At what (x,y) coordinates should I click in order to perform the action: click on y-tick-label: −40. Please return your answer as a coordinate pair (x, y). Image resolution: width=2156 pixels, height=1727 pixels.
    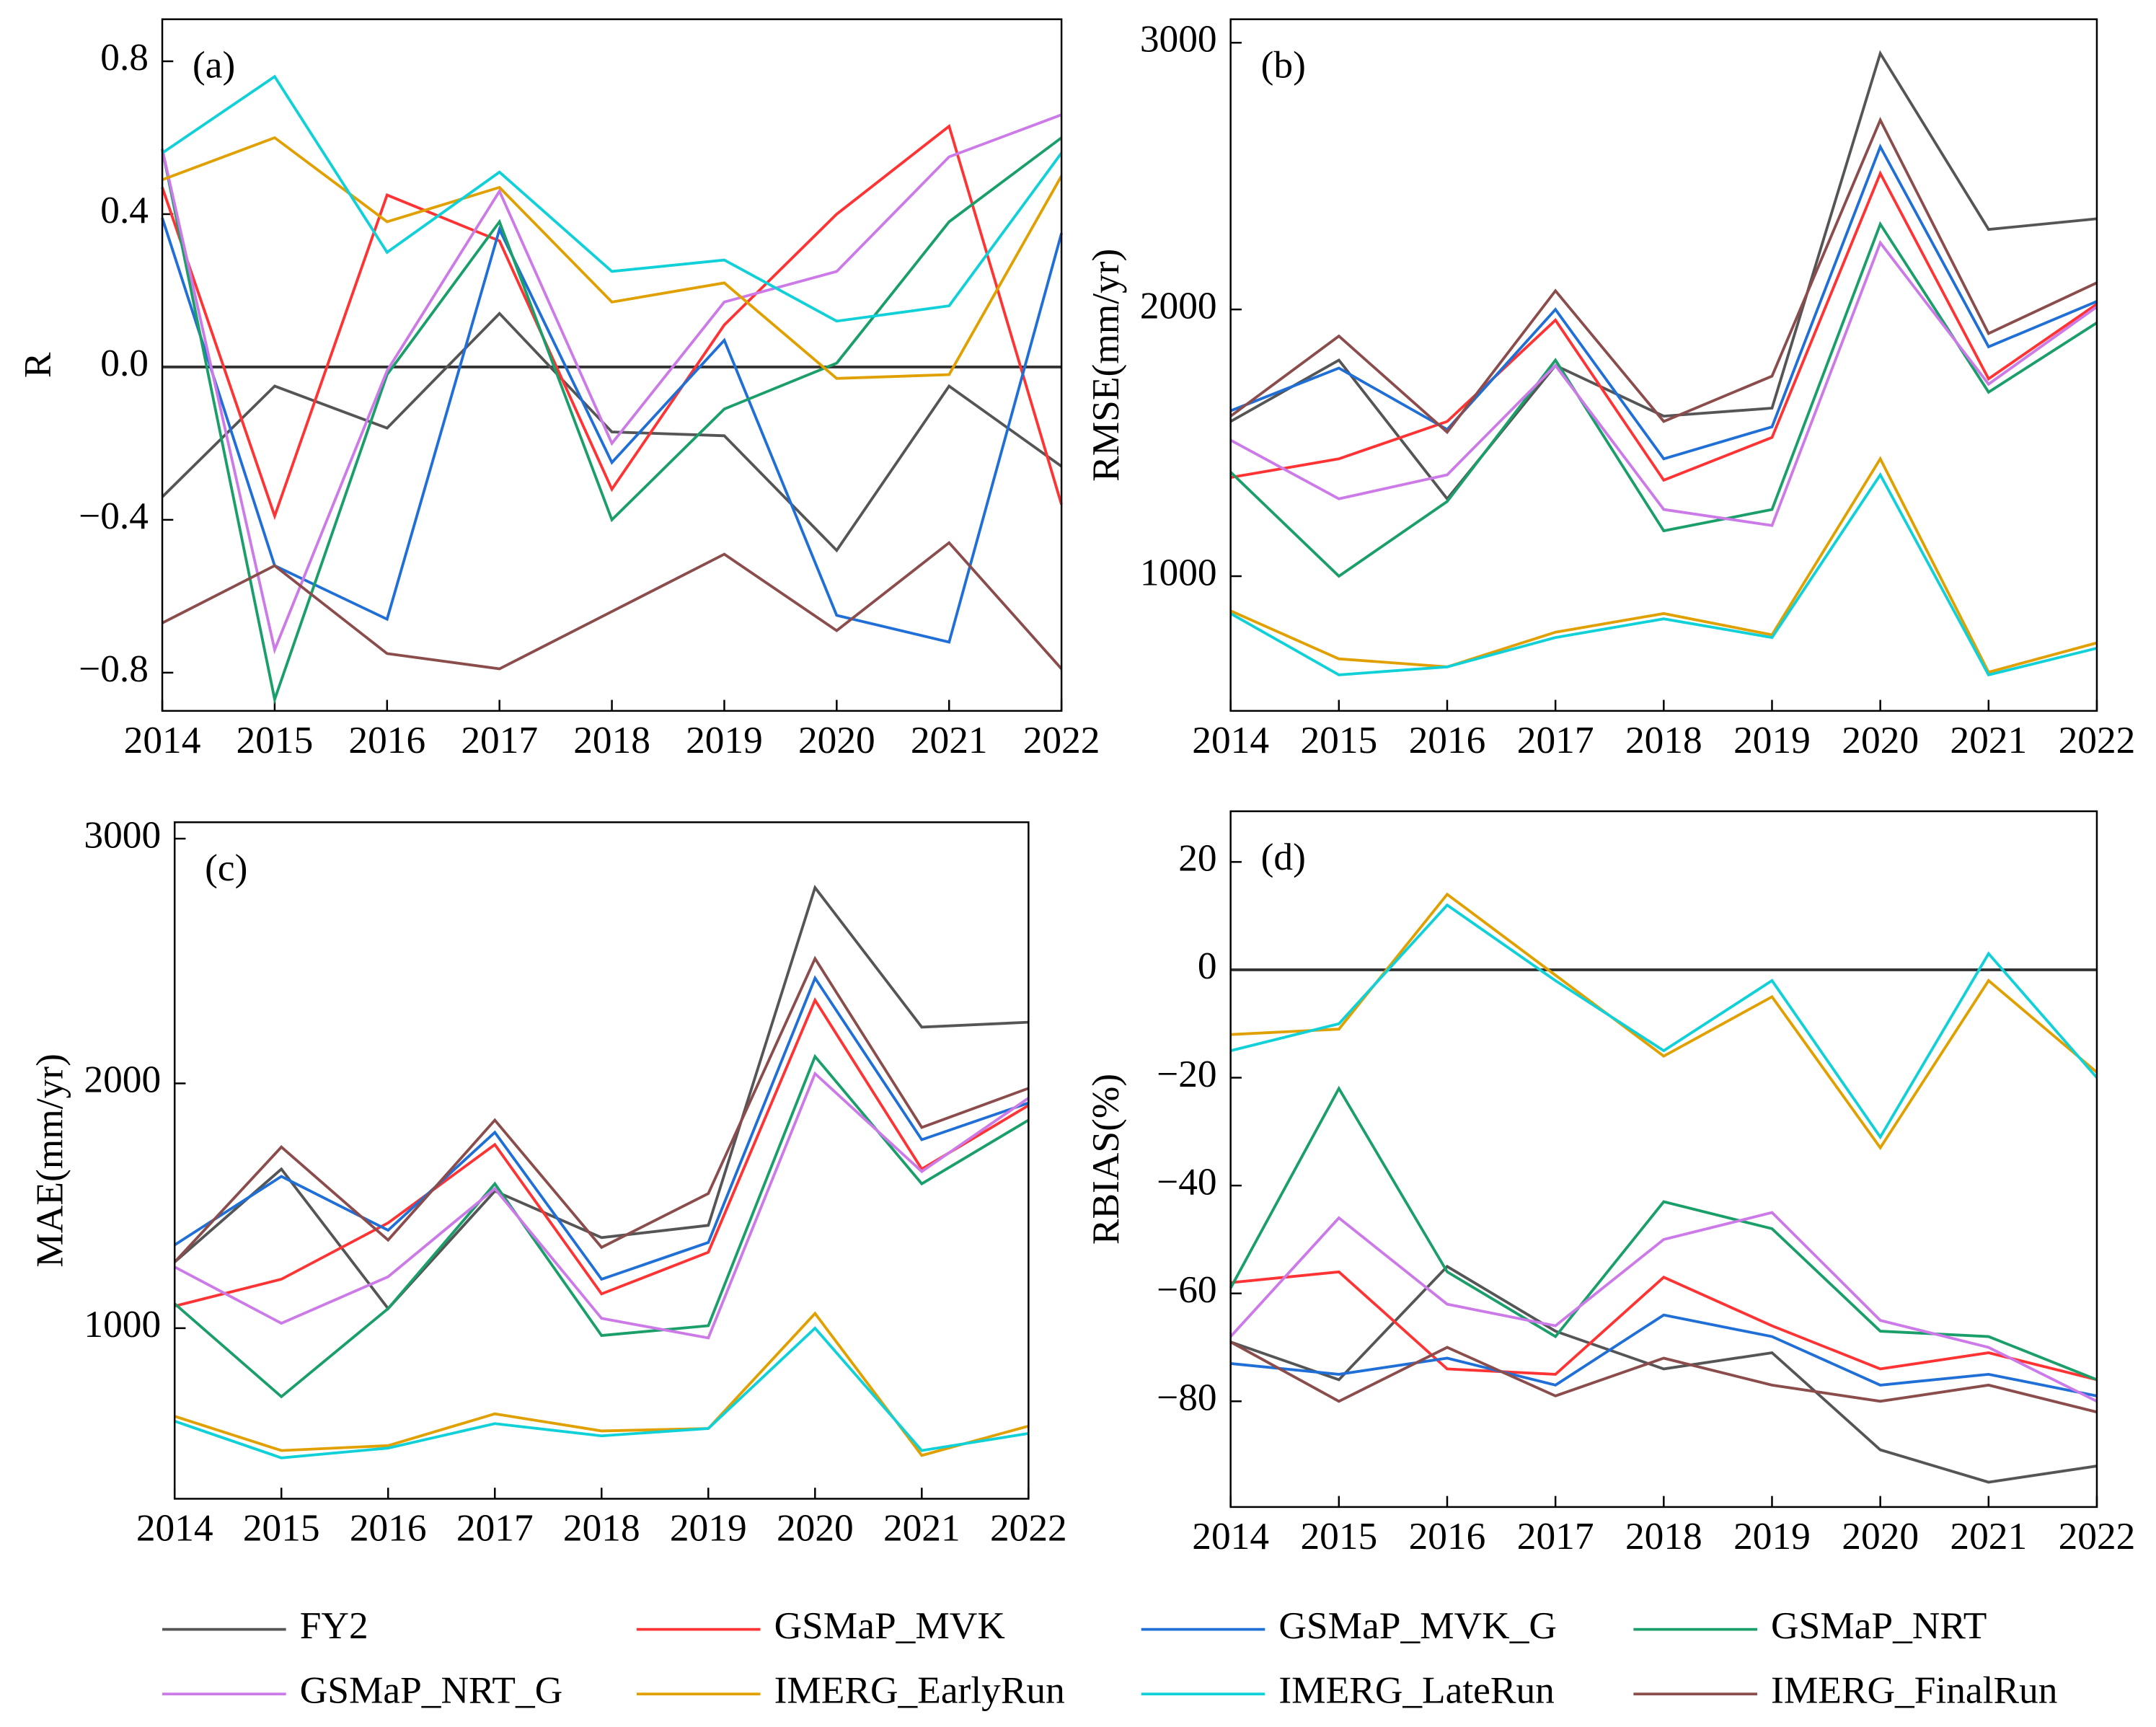
    Looking at the image, I should click on (1186, 1181).